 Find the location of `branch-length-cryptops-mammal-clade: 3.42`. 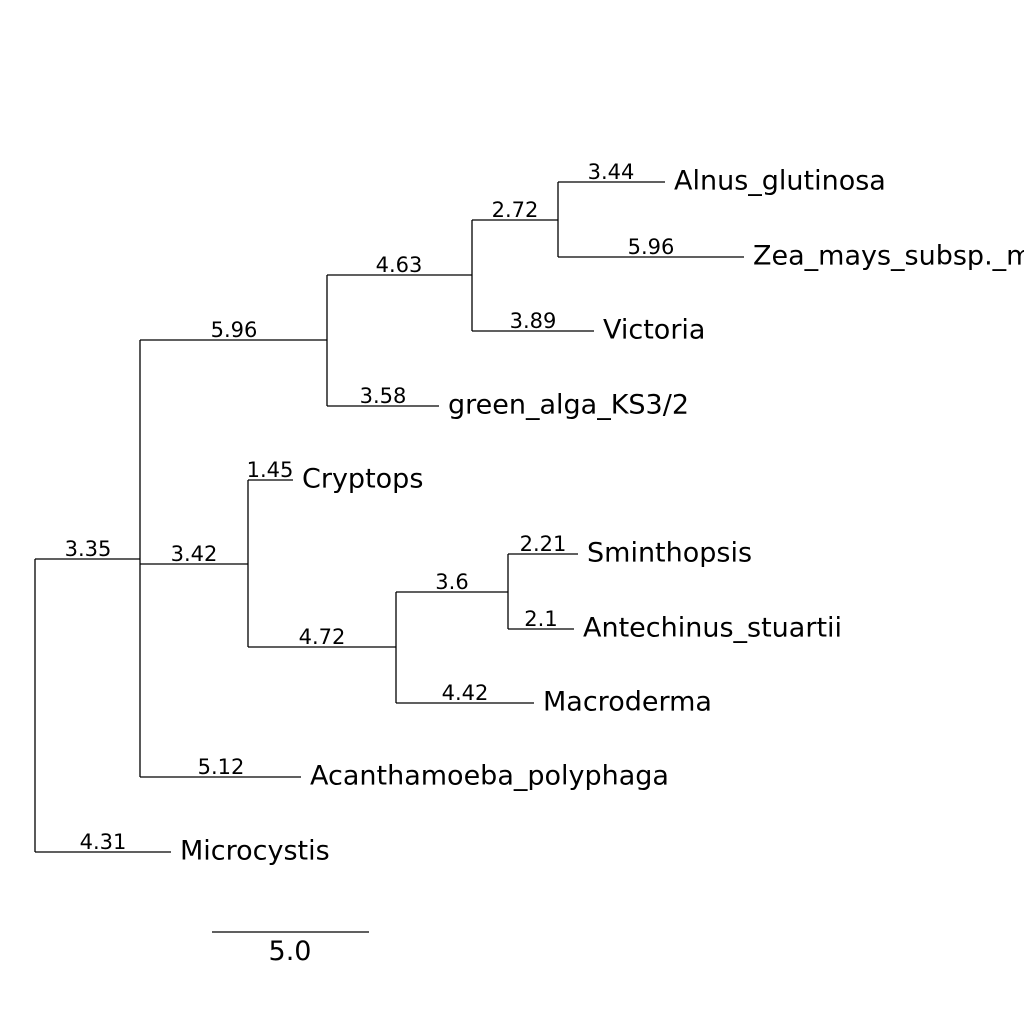

branch-length-cryptops-mammal-clade: 3.42 is located at coordinates (194, 554).